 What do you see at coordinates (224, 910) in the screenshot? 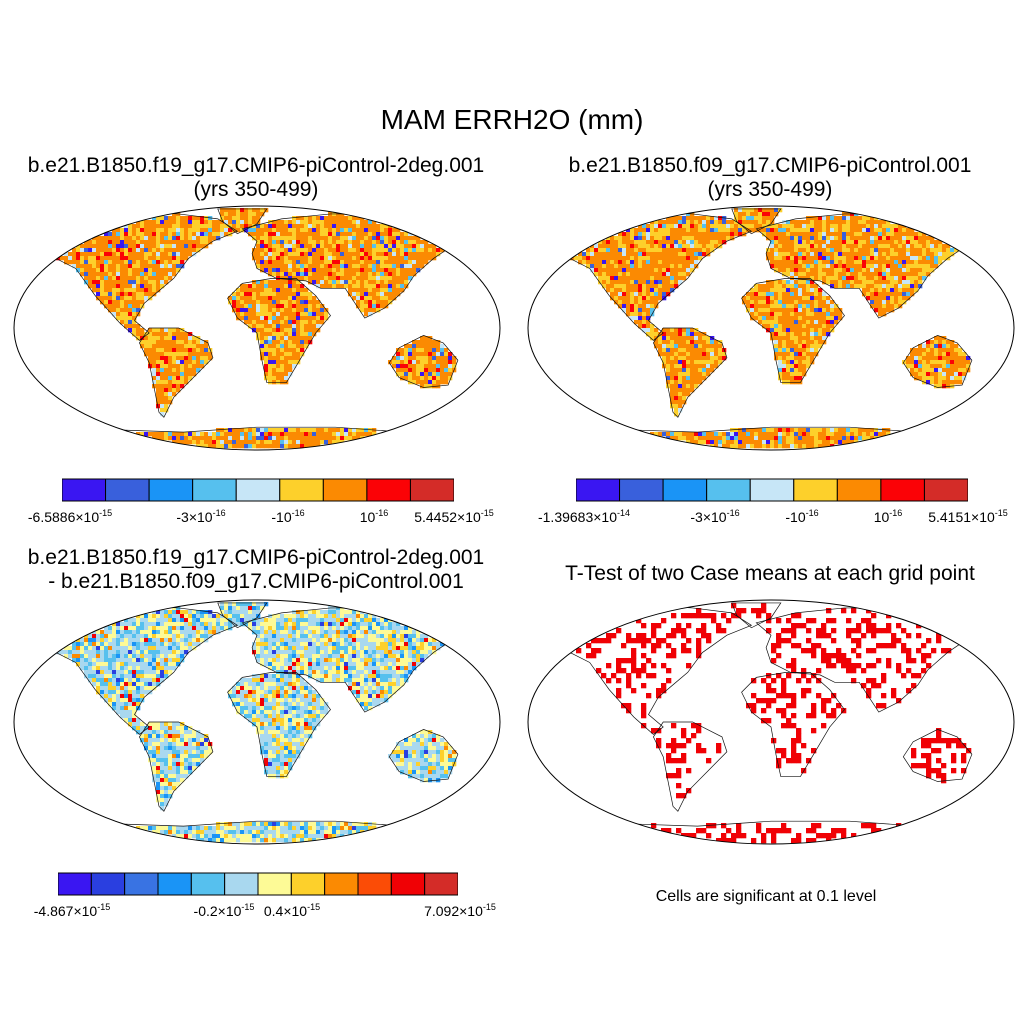
I see `colorbar-tick-label: -0.2×10⁻¹⁵` at bounding box center [224, 910].